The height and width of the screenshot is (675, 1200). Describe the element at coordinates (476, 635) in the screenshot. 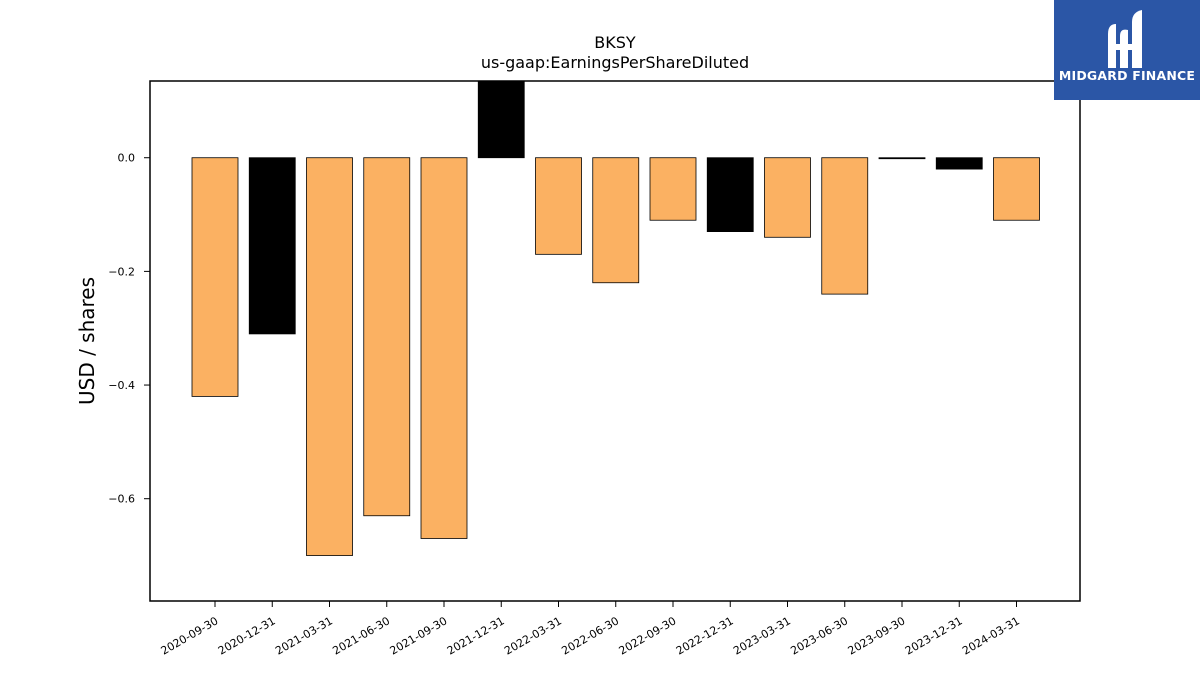

I see `x-tick-label: 2021-12-31` at that location.